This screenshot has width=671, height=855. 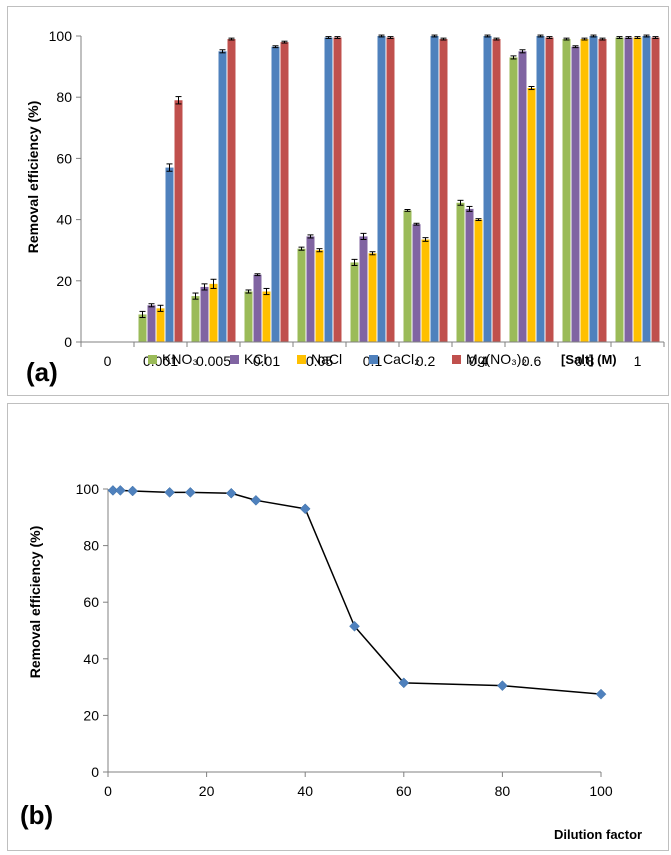 What do you see at coordinates (36, 815) in the screenshot?
I see `panel-label-b: (b)` at bounding box center [36, 815].